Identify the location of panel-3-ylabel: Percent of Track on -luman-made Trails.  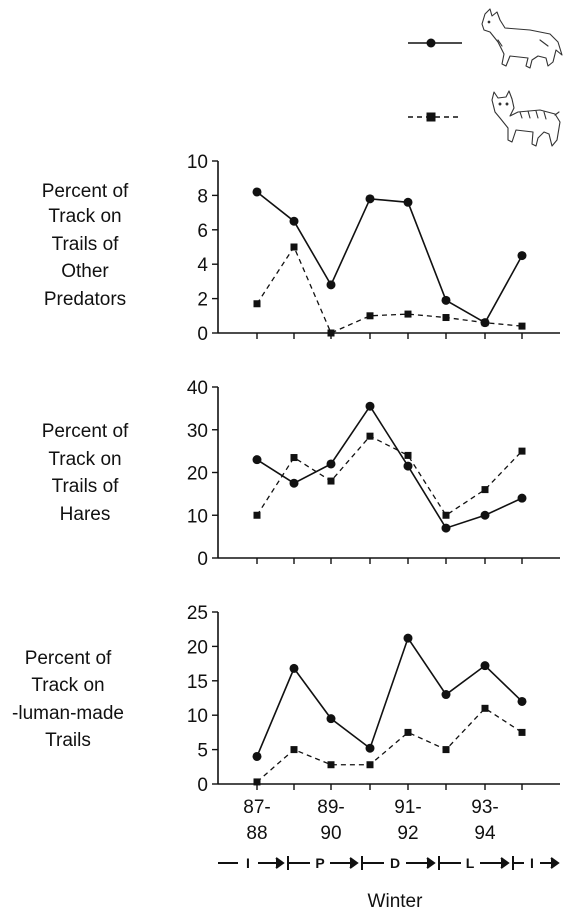
(68, 699).